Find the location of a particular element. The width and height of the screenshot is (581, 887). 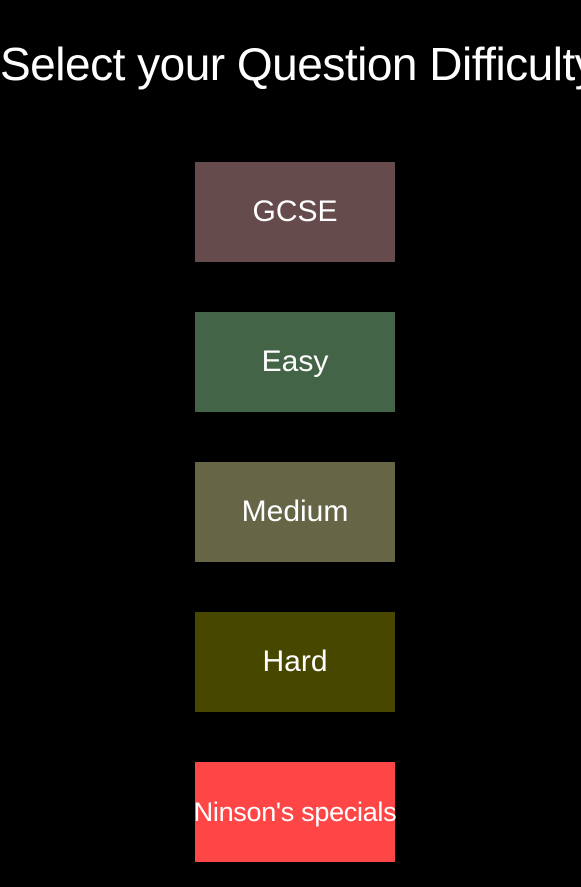

page-title: Select your Question Difficulty is located at coordinates (290, 64).